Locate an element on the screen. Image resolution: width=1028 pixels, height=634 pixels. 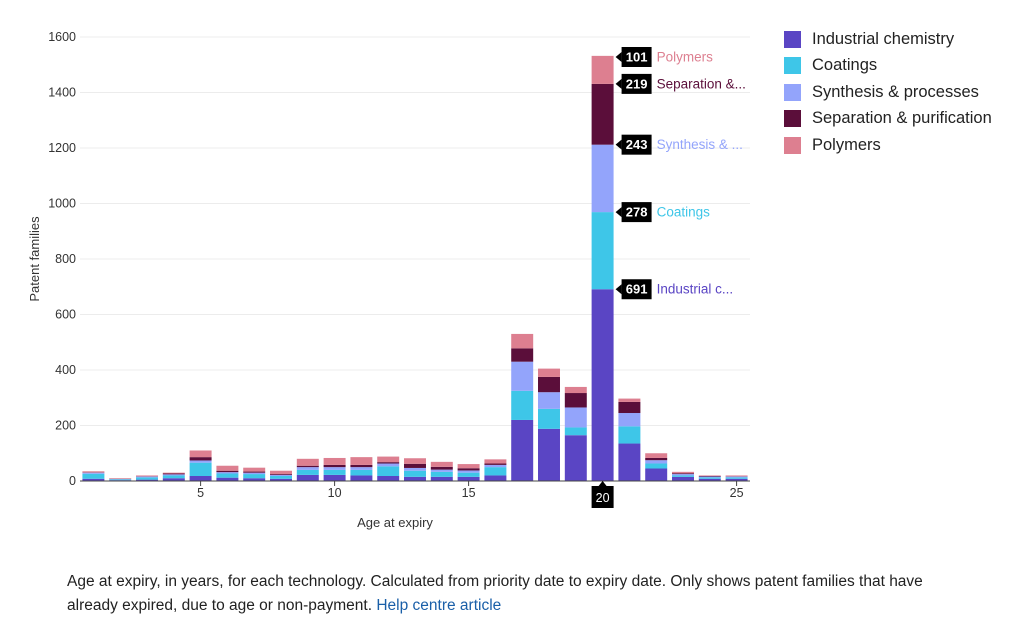
legend-item: Polymers is located at coordinates (888, 145).